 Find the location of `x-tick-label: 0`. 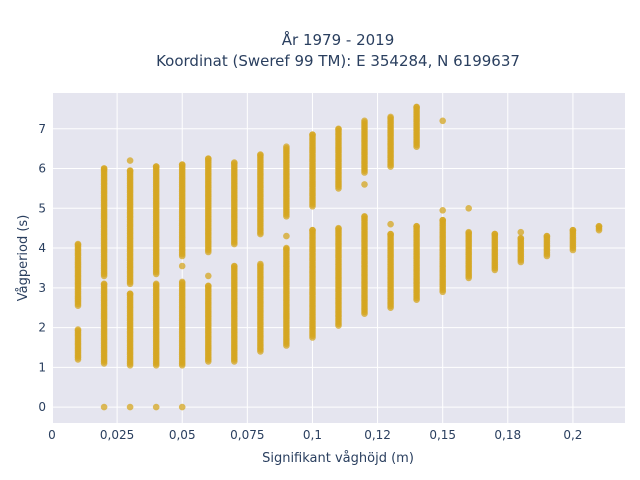

x-tick-label: 0 is located at coordinates (52, 435).